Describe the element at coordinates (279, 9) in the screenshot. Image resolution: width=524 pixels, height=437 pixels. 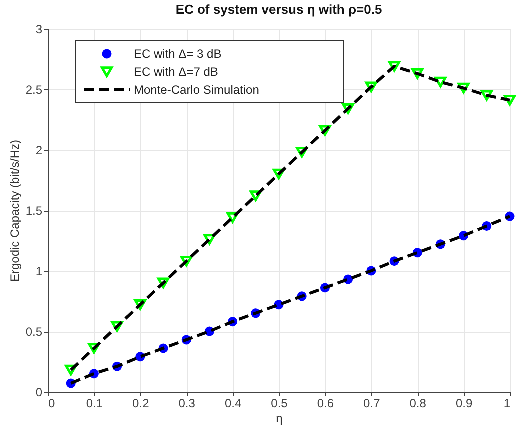
I see `chart-title: EC of system versus η with ρ=0.5` at that location.